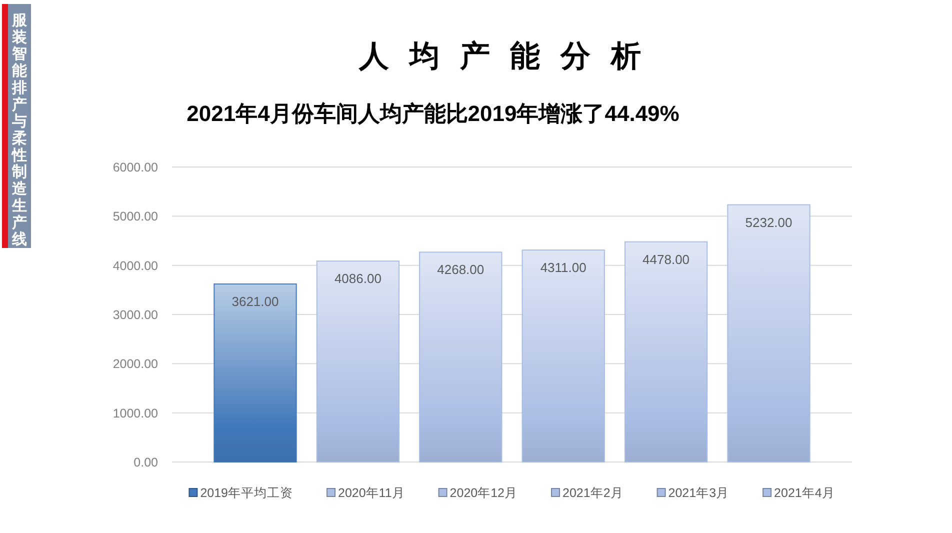 The height and width of the screenshot is (533, 952). Describe the element at coordinates (135, 265) in the screenshot. I see `y-tick-label: 4000.00` at that location.